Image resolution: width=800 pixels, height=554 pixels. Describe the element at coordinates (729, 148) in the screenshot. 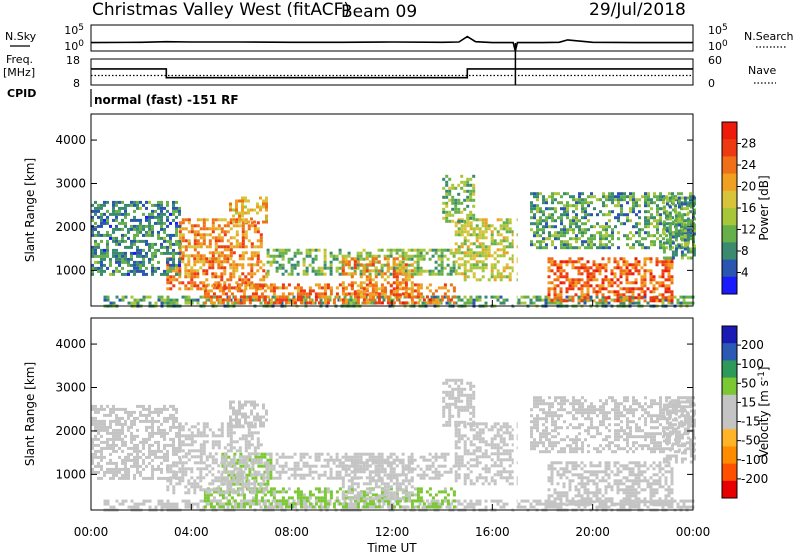

I see `power-colorbar-swatch` at that location.